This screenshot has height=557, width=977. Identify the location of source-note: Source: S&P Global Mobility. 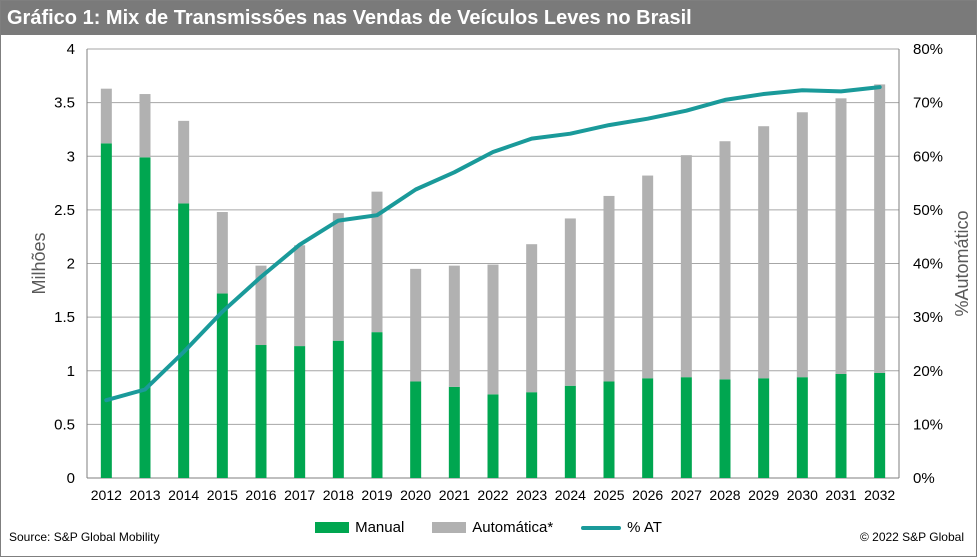
(84, 537).